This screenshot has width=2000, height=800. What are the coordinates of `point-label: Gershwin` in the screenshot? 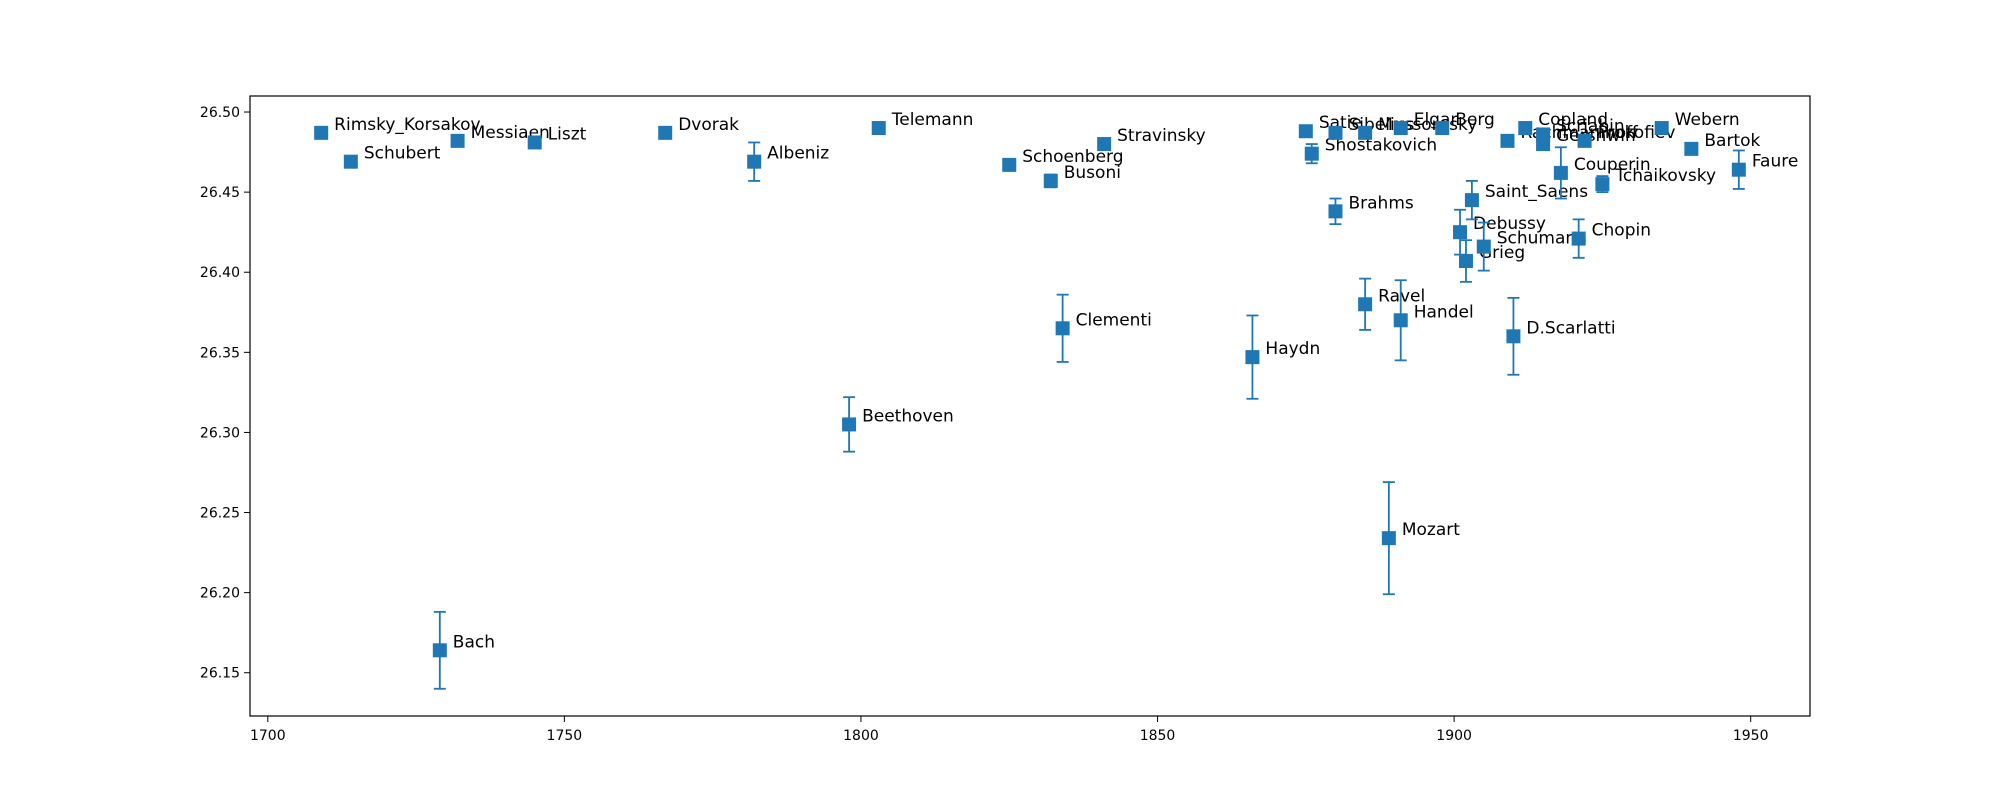 It's located at (1596, 136).